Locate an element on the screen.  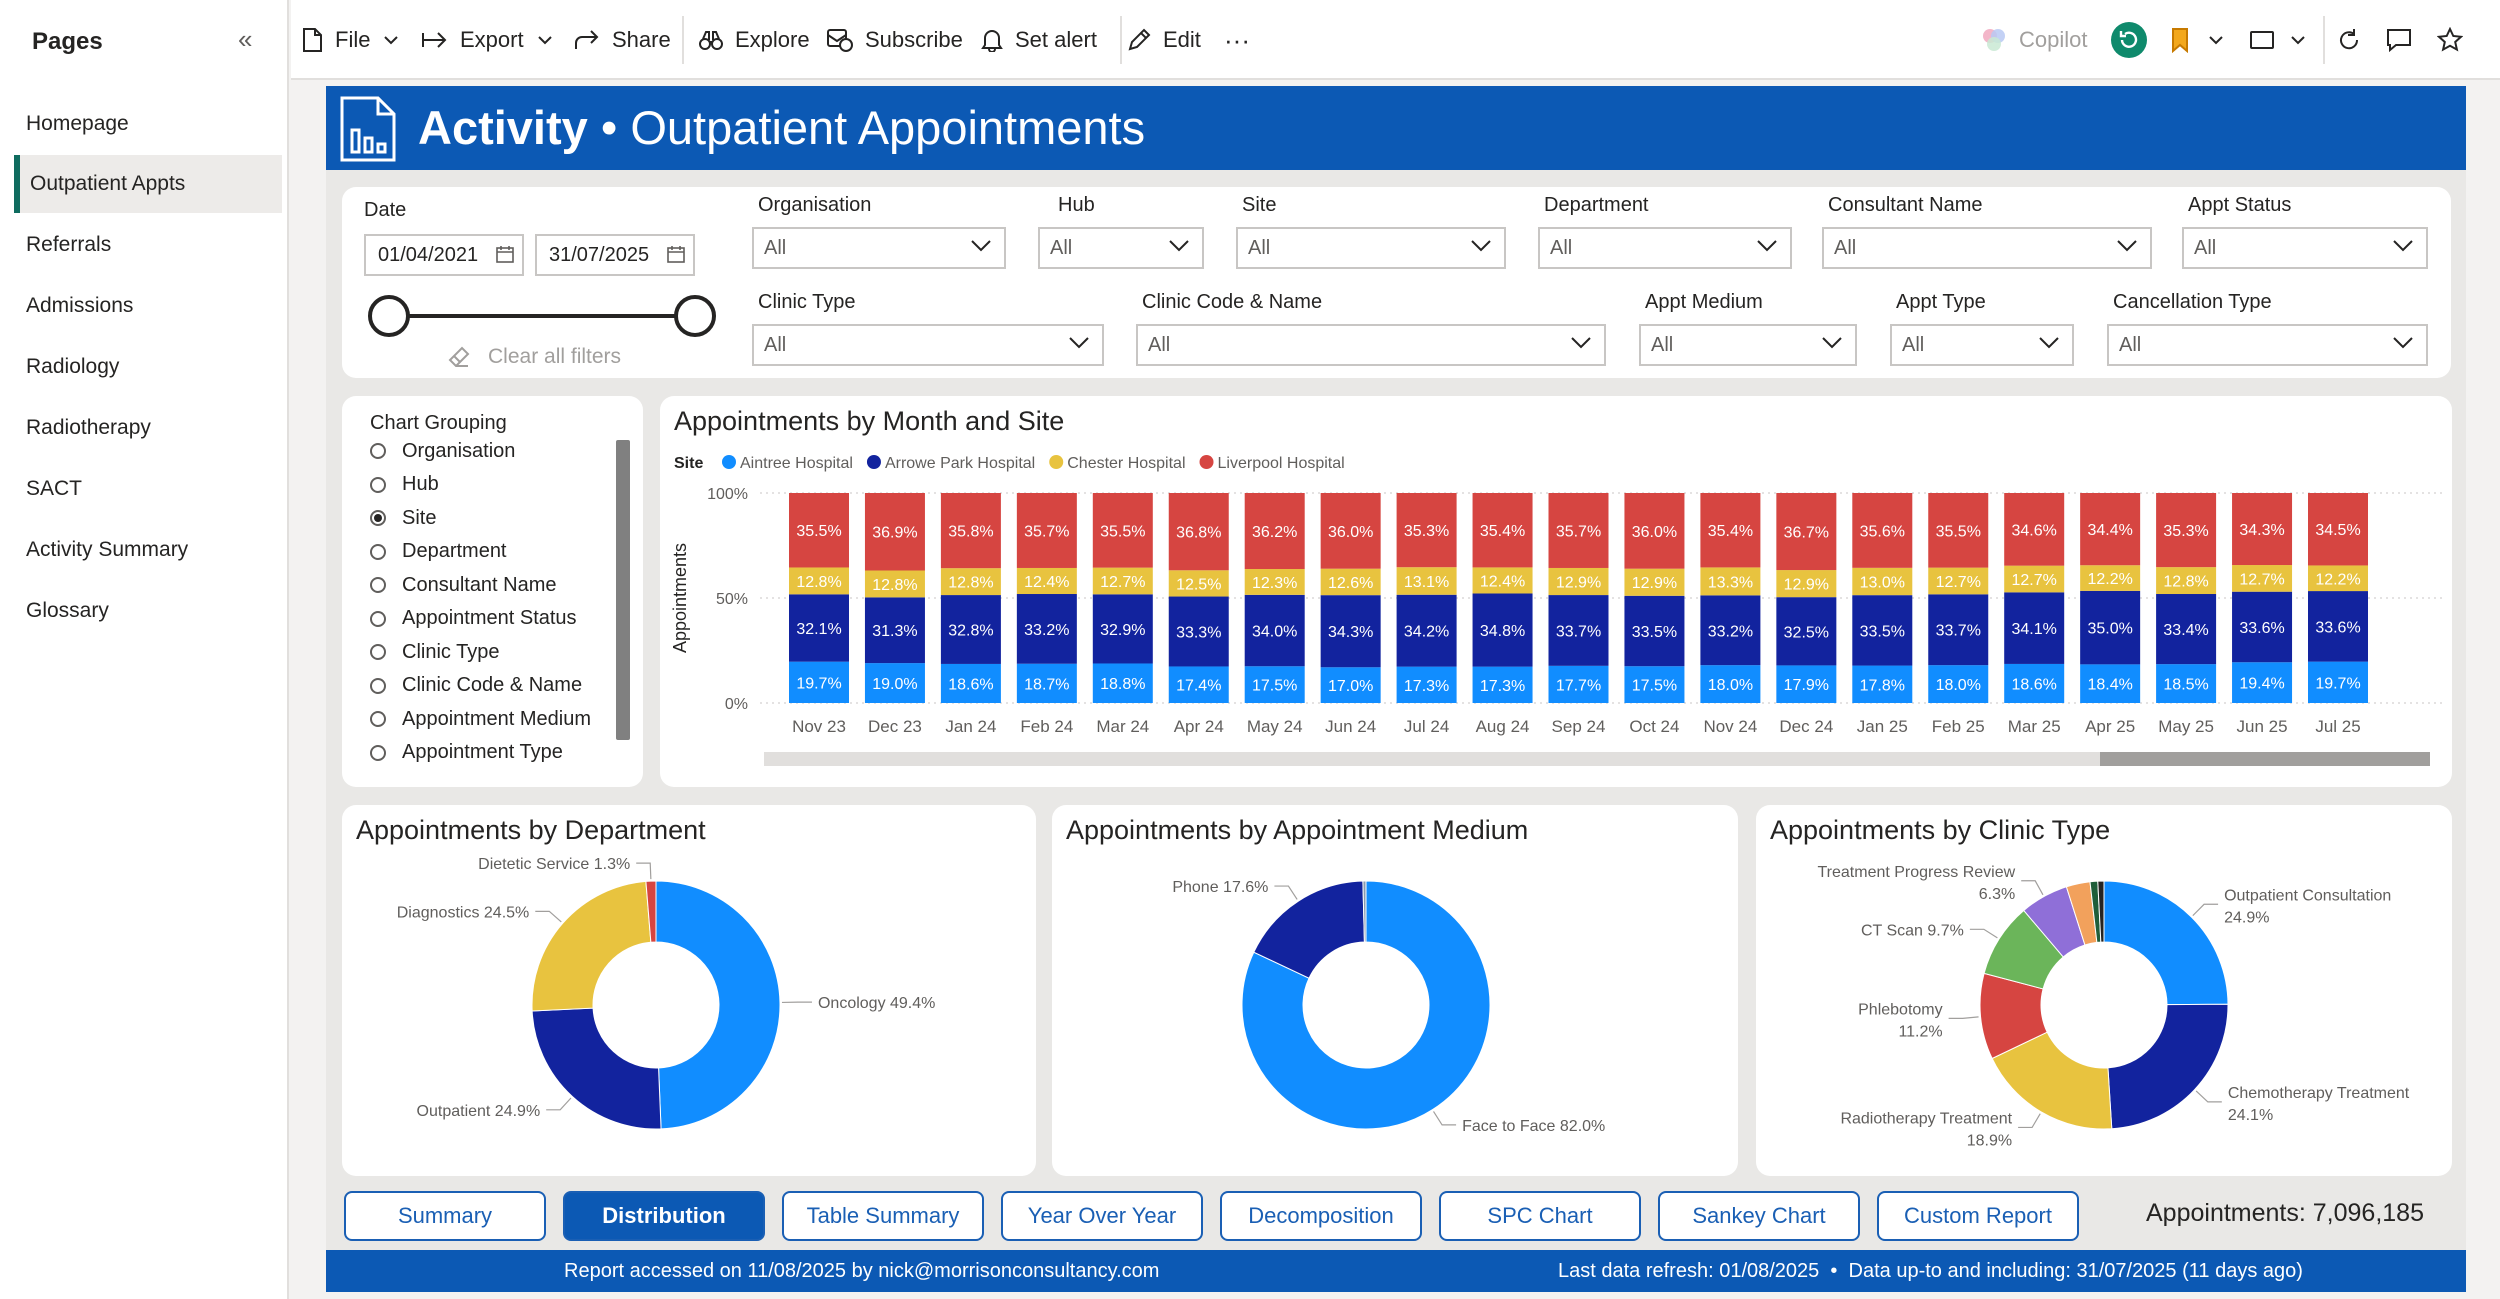
department-dropdown: All is located at coordinates (1665, 248).